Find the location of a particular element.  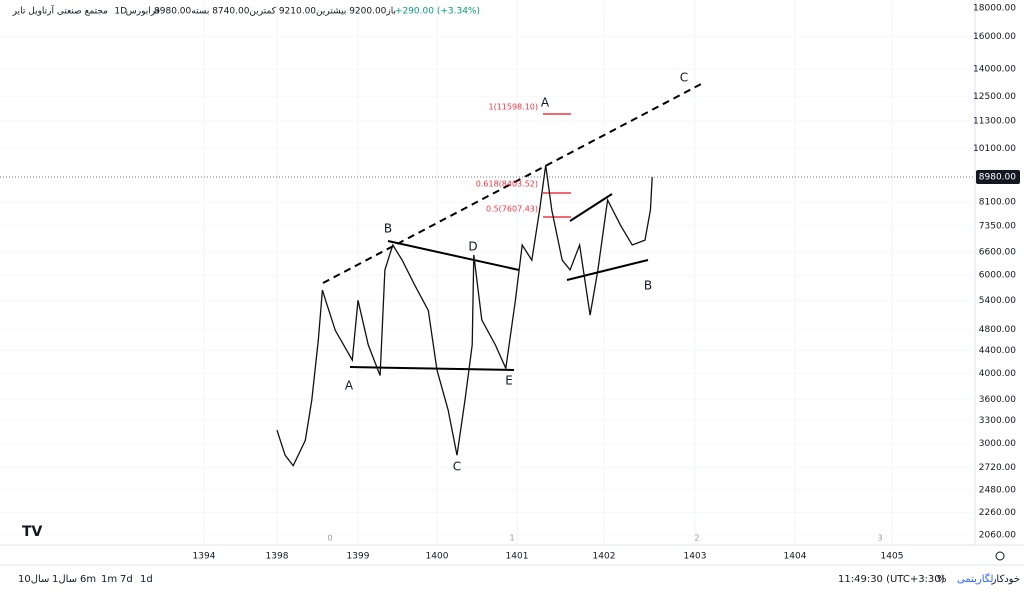

y-tick-label: 3600.00 is located at coordinates (997, 400).